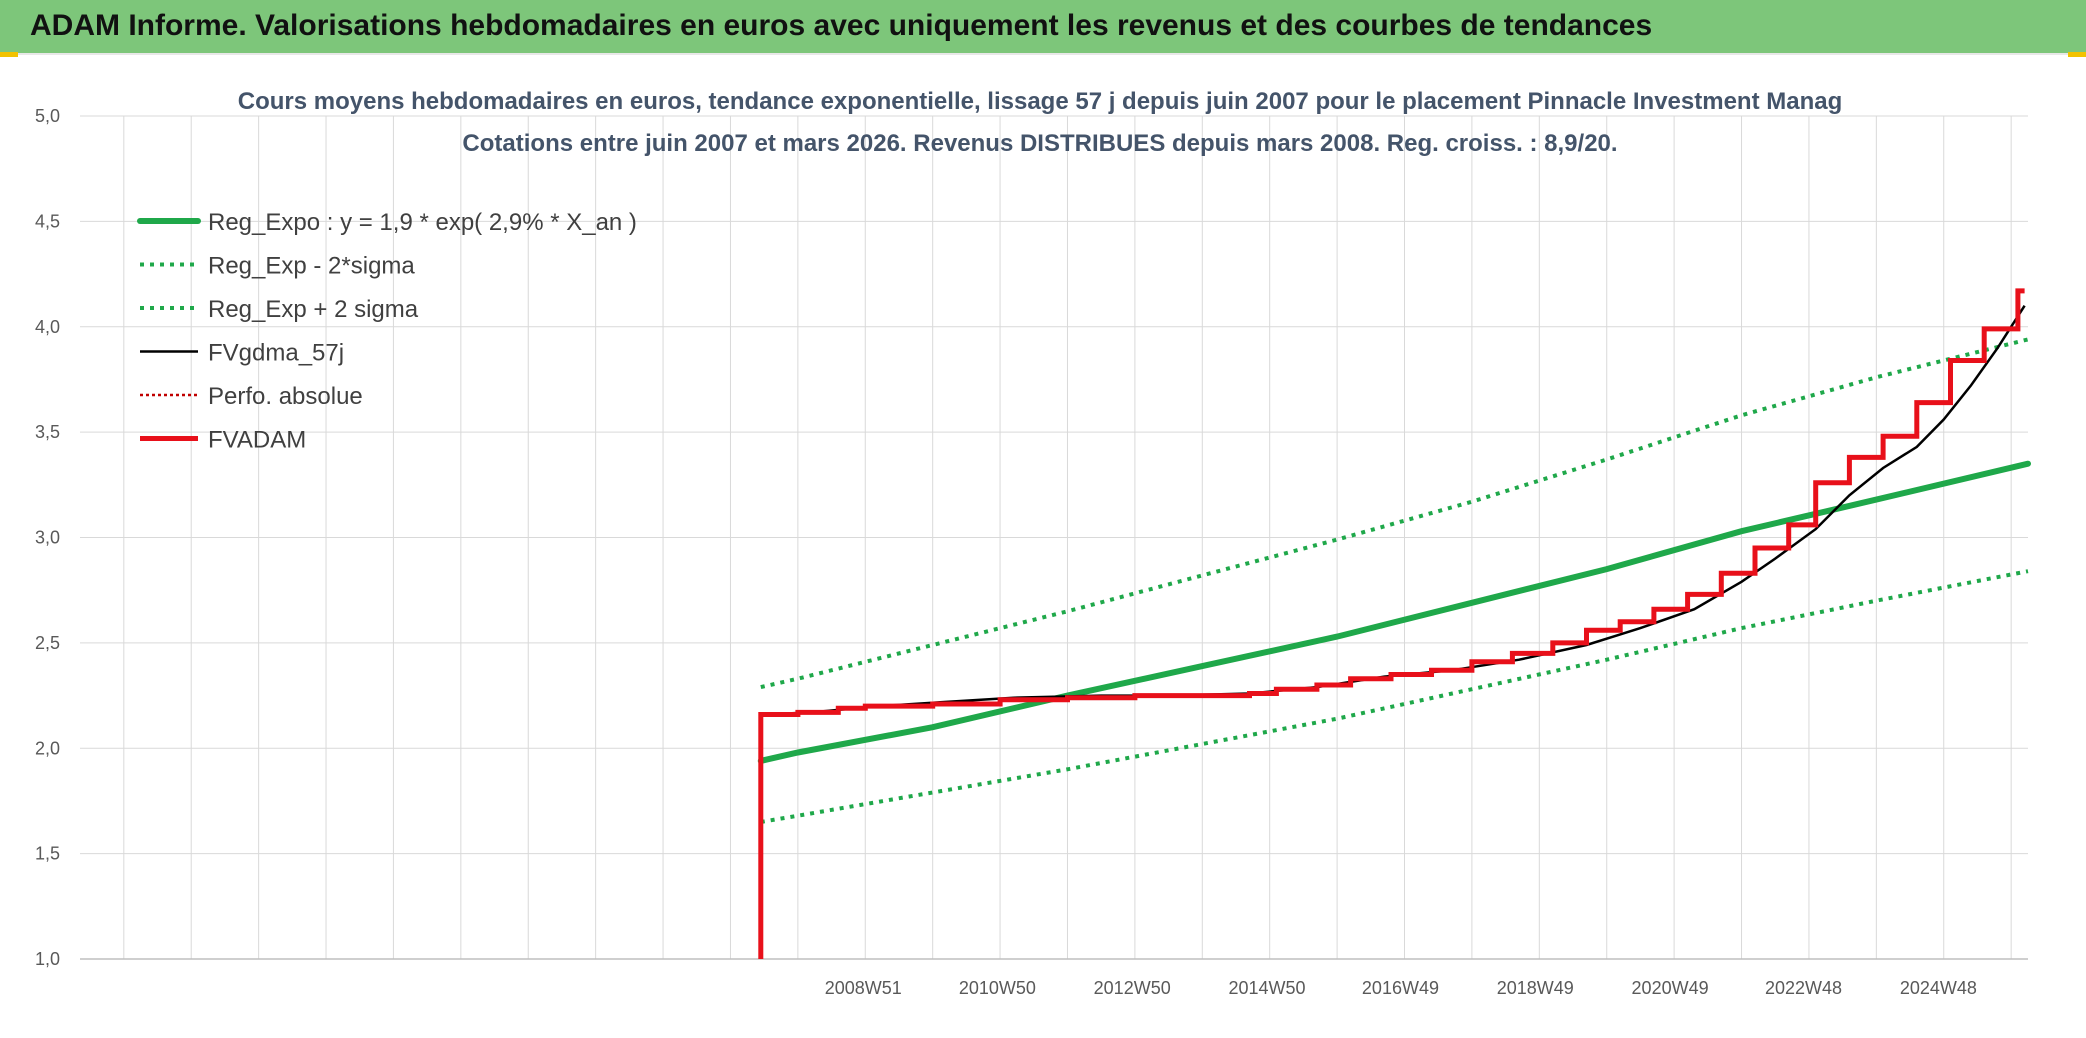 This screenshot has height=1038, width=2086. I want to click on y-tick-label: 5,0, so click(47, 116).